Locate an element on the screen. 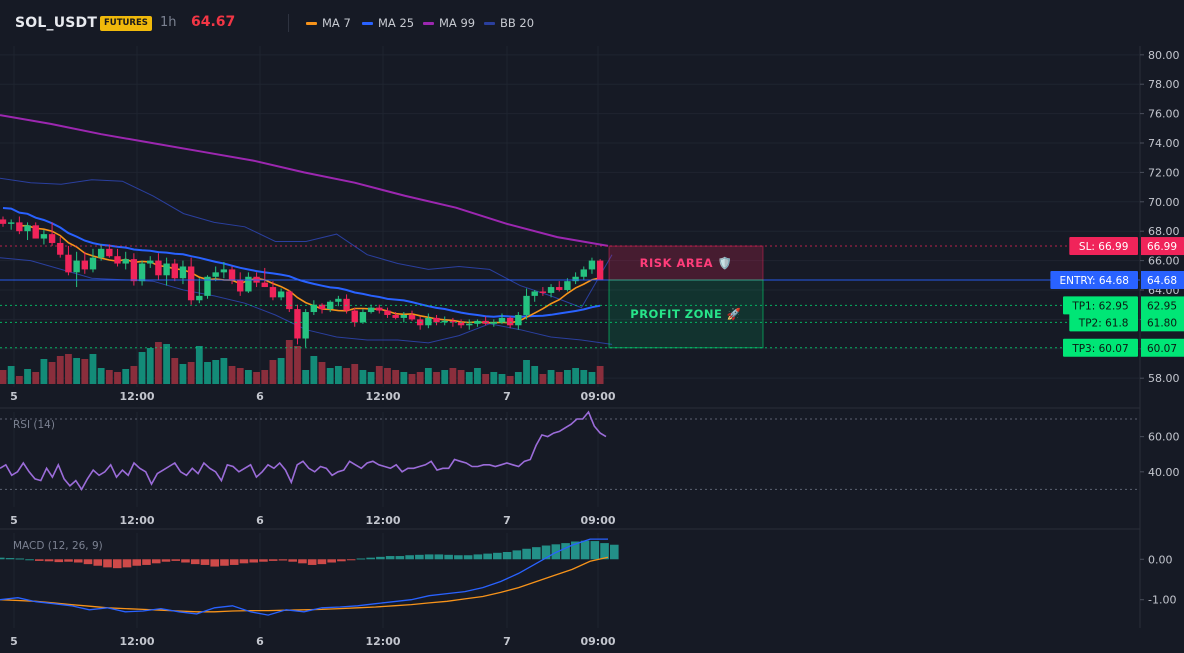  profit-zone is located at coordinates (686, 314).